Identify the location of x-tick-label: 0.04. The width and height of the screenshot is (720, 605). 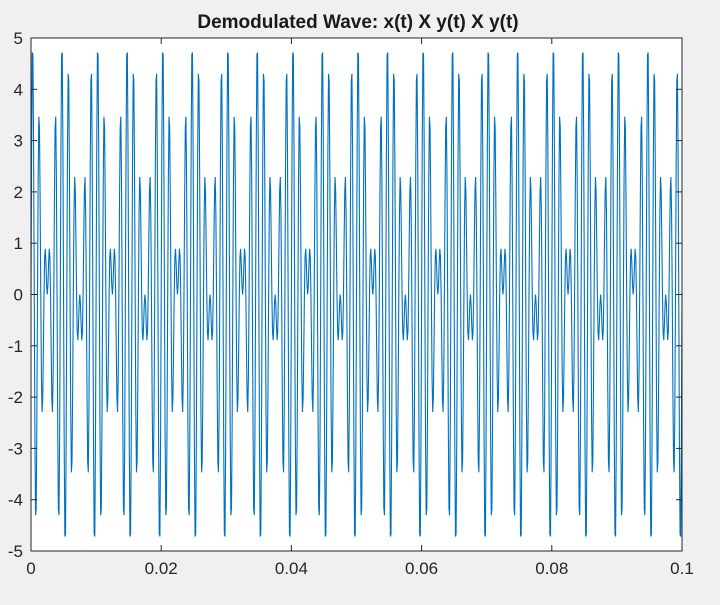
(291, 568).